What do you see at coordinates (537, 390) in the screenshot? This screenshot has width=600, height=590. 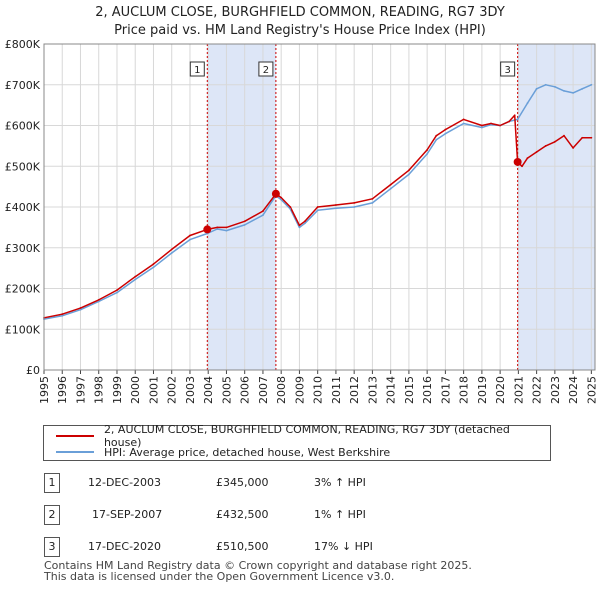 I see `x-tick-label: 2022` at bounding box center [537, 390].